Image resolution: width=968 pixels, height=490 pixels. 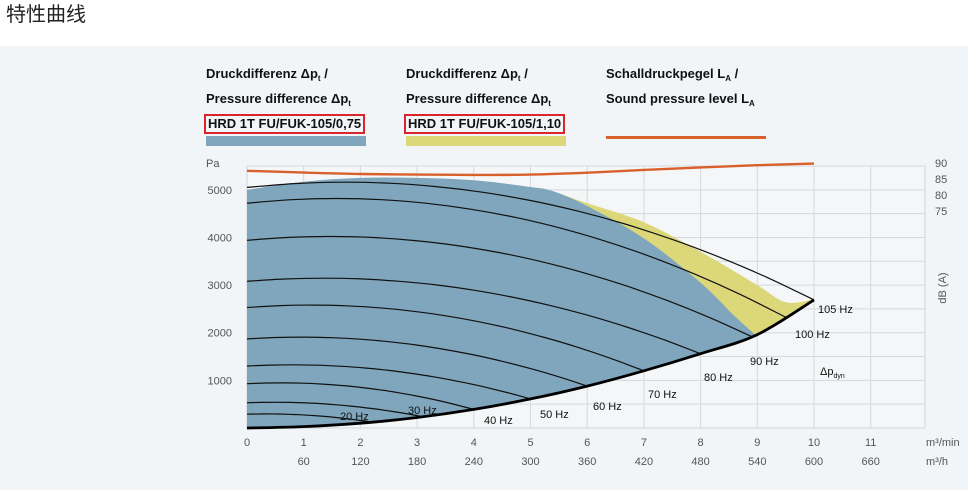 What do you see at coordinates (686, 137) in the screenshot?
I see `legend-swatch-orange-line` at bounding box center [686, 137].